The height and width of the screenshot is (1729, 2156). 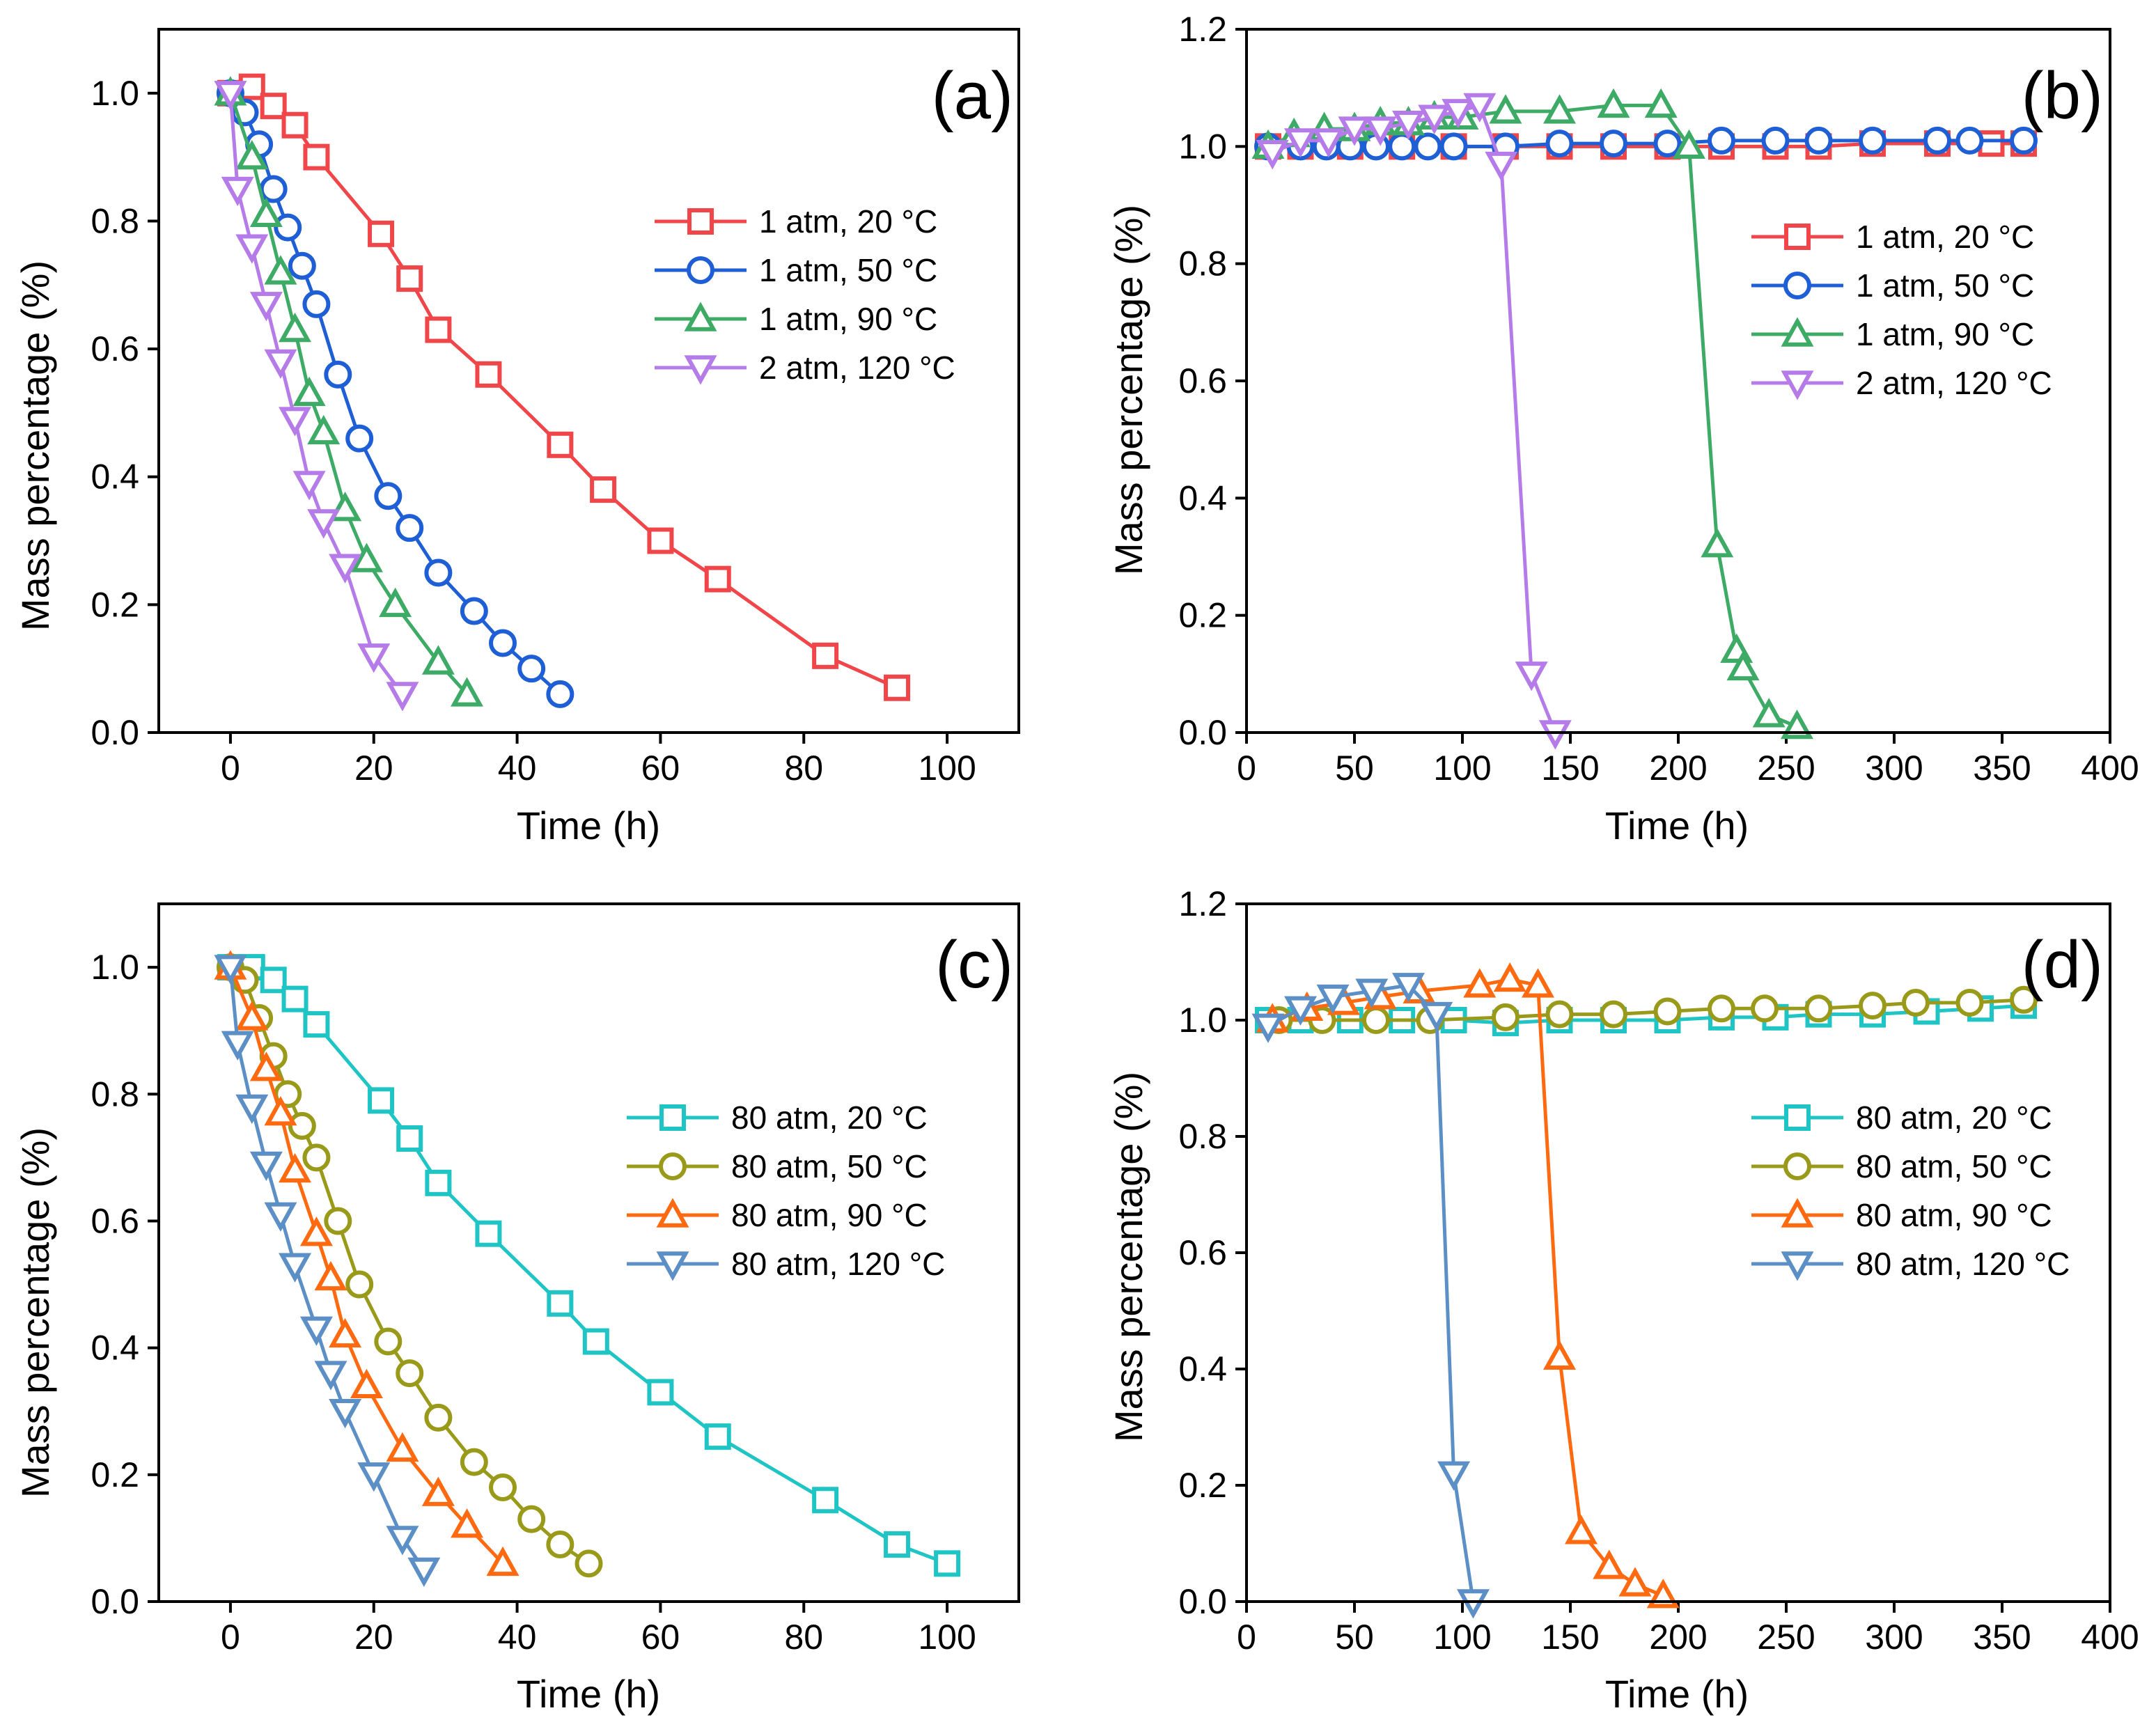 I want to click on panel-a-legend-swatch-marker, so click(x=700, y=221).